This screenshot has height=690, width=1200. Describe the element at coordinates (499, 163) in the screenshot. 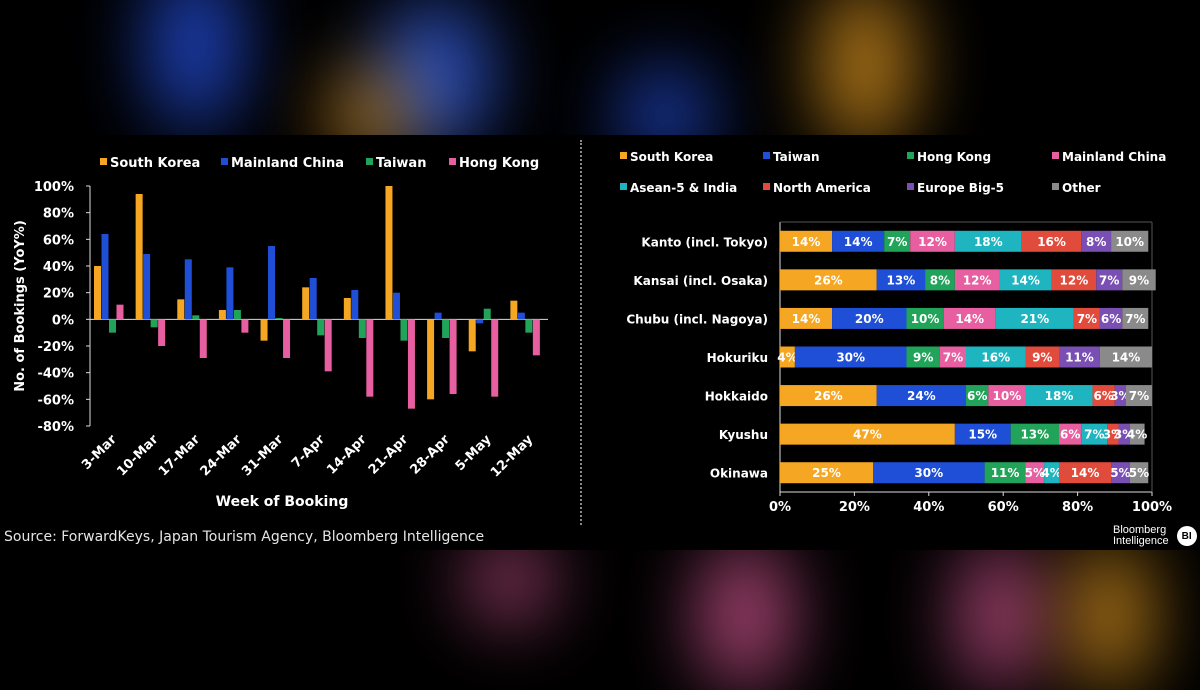

I see `legend-label: Hong Kong` at that location.